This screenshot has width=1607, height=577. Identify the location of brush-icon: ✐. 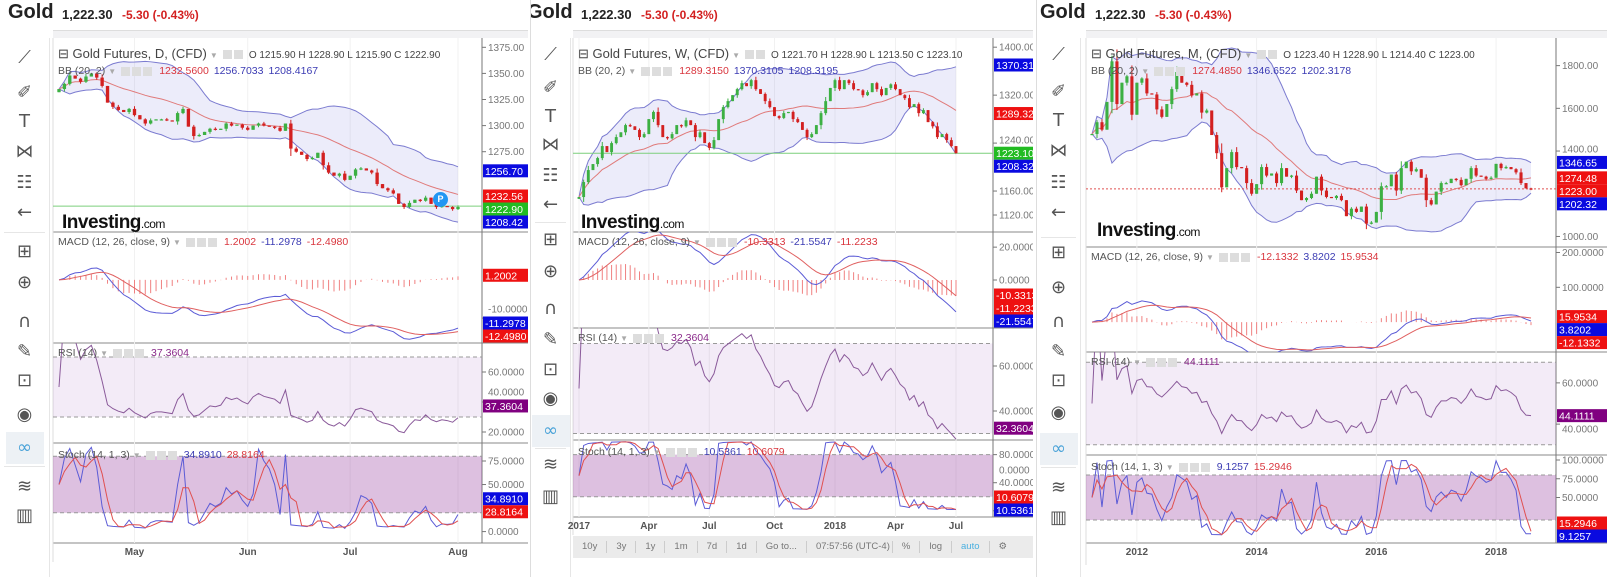
(24, 92).